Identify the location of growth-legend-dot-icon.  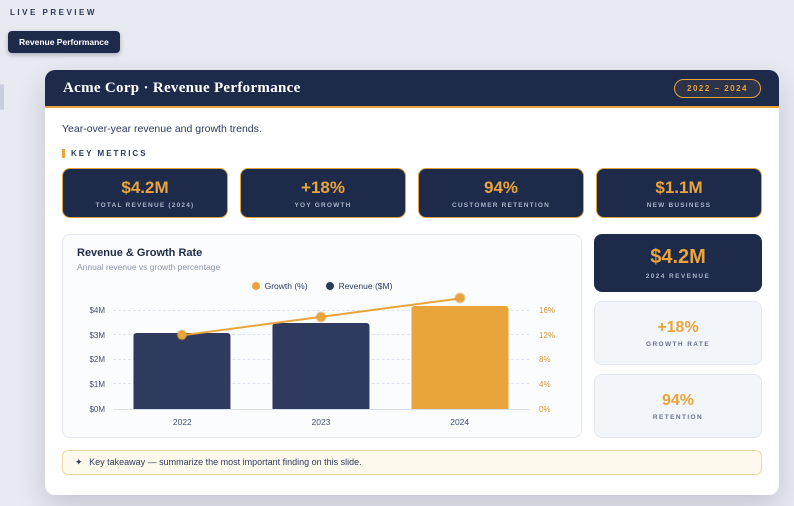
(255, 286).